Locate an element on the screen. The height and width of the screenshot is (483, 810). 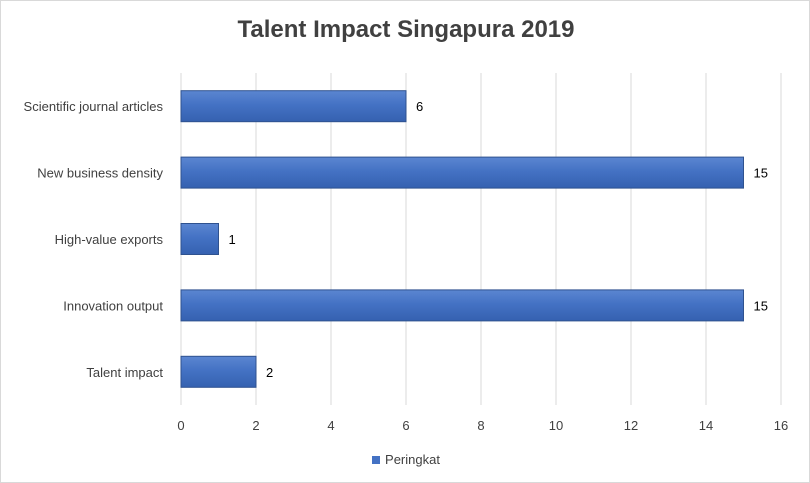
x-tick-label: 4 is located at coordinates (330, 425).